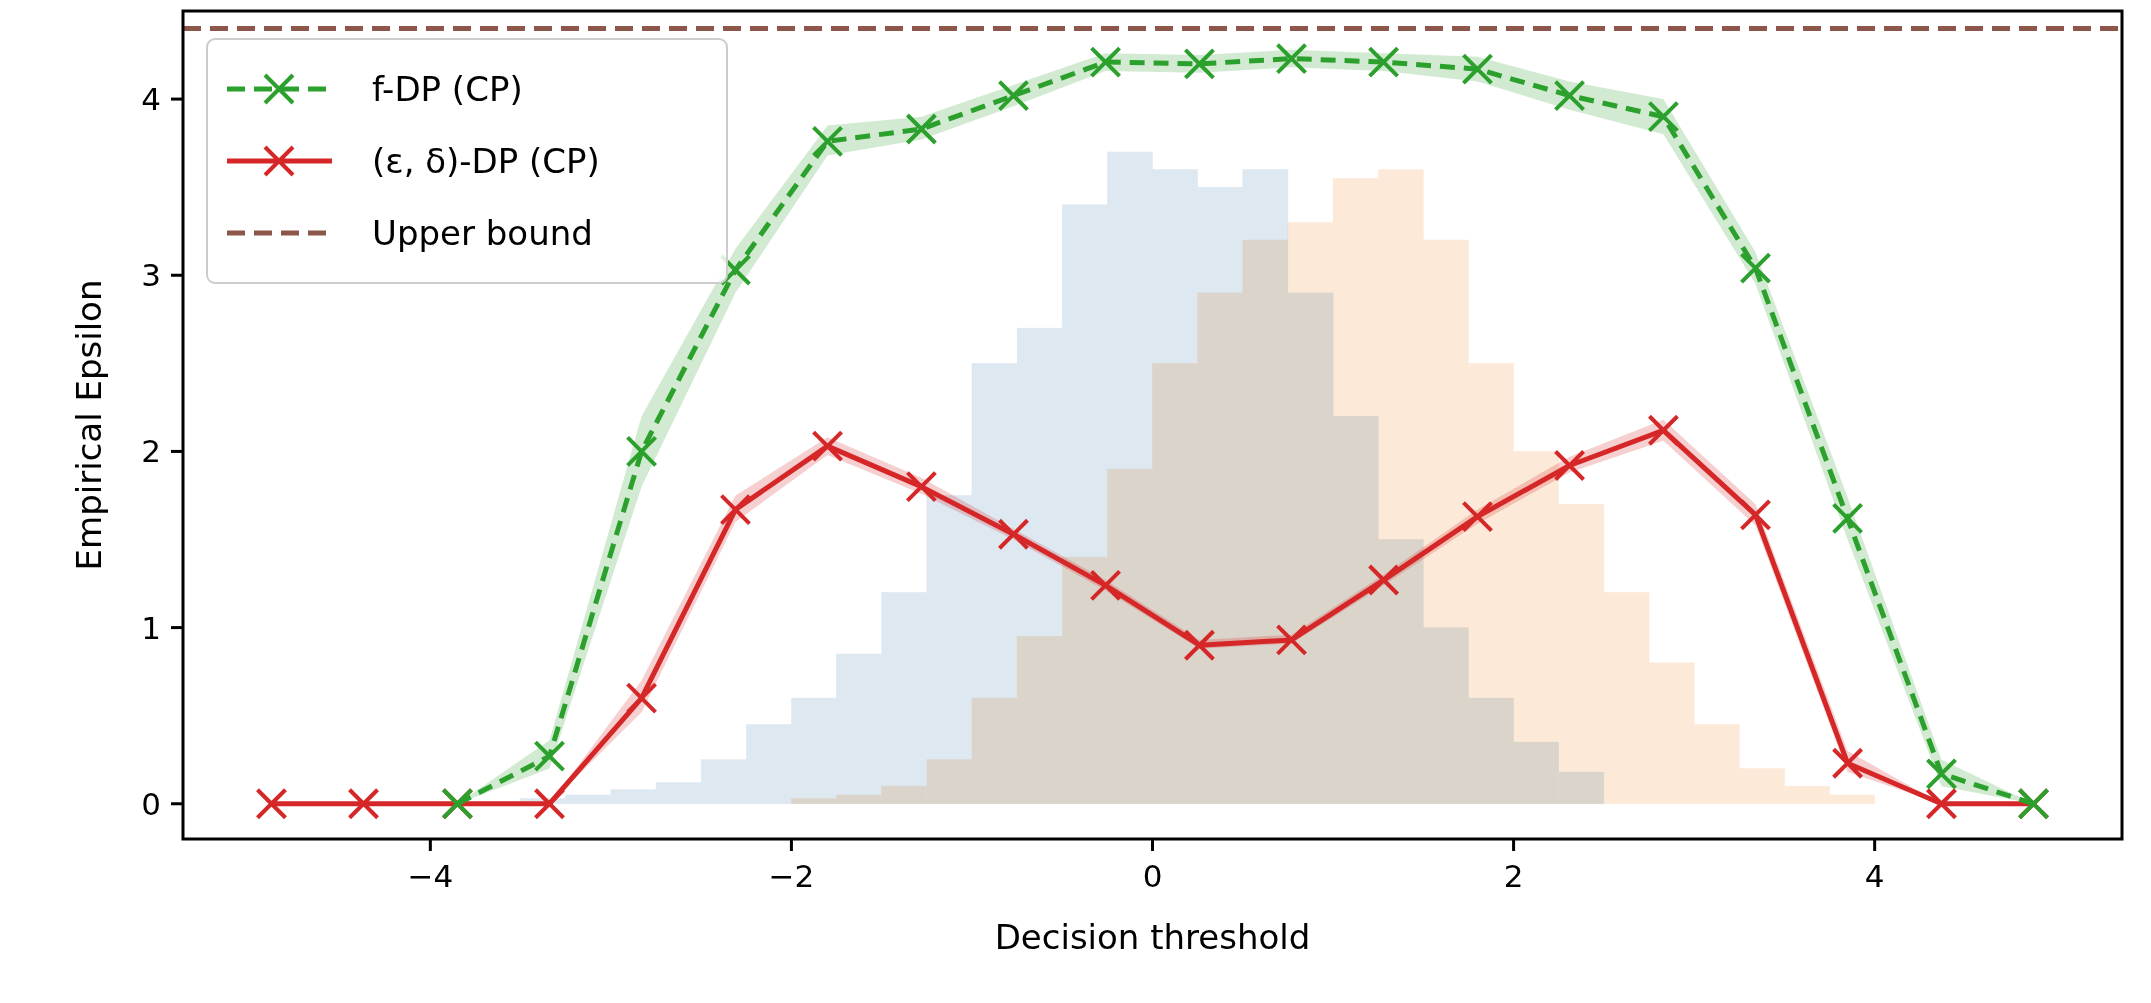 This screenshot has width=2151, height=1003. Describe the element at coordinates (447, 89) in the screenshot. I see `legend-label: f-DP (CP)` at that location.